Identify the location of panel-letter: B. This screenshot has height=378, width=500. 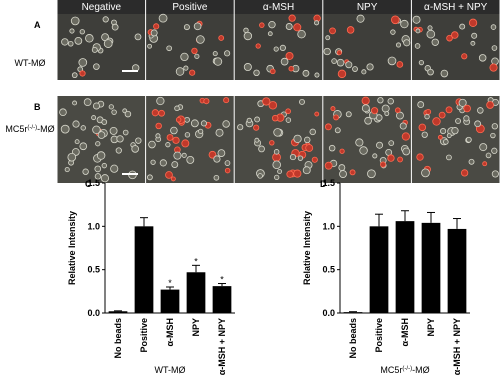
(37, 107).